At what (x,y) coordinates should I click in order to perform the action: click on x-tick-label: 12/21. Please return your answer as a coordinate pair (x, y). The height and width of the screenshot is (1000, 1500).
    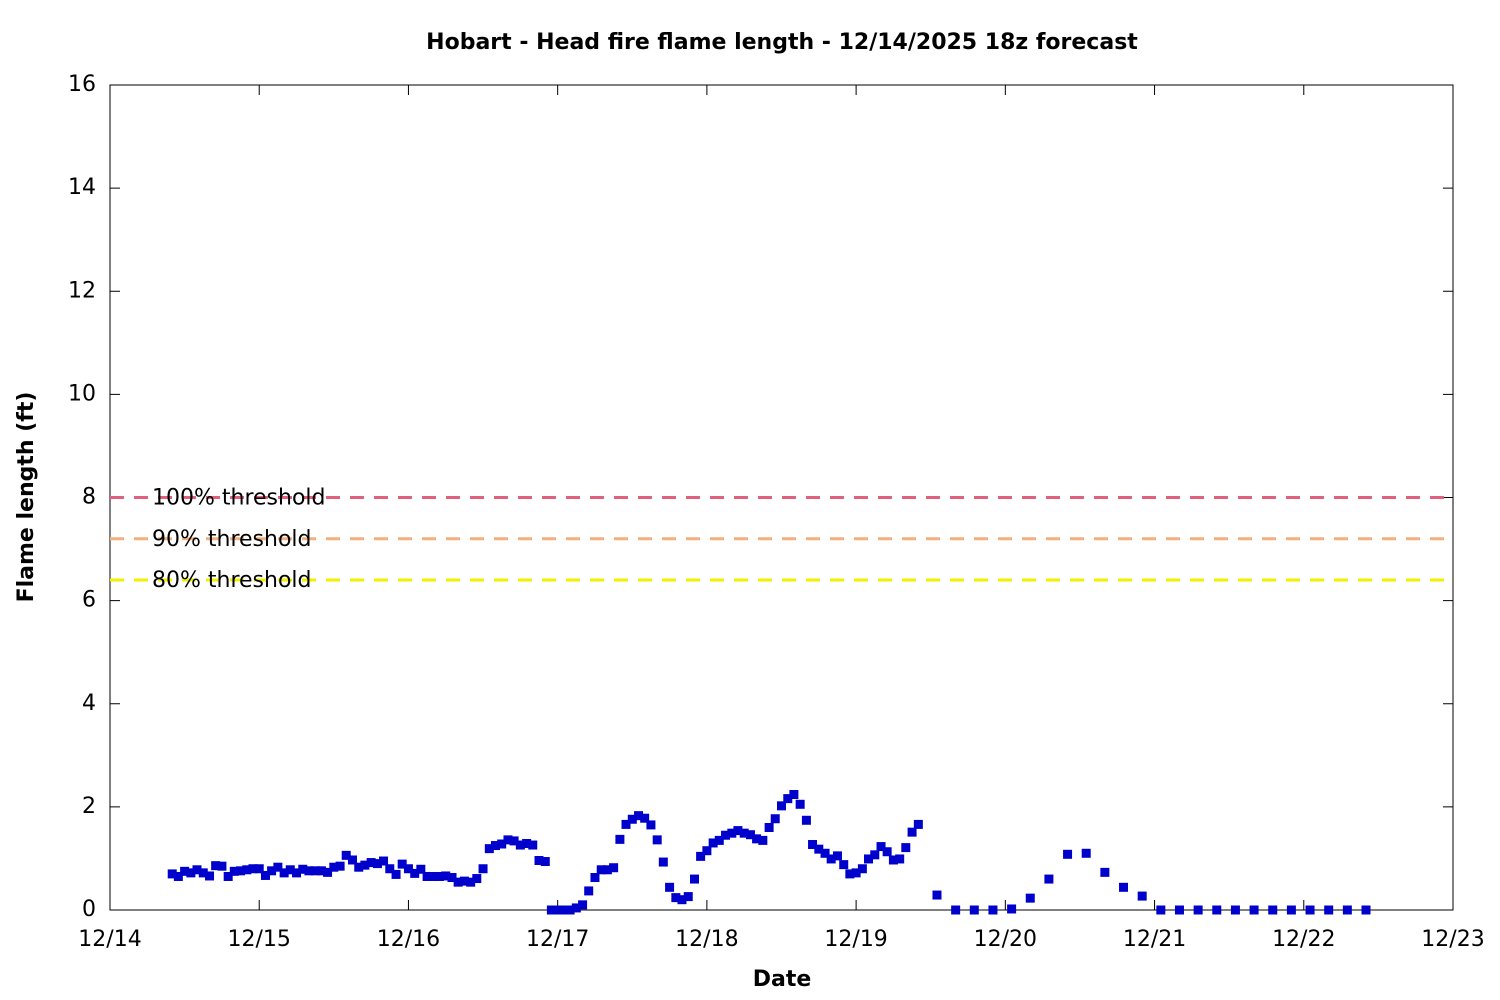
    Looking at the image, I should click on (1154, 939).